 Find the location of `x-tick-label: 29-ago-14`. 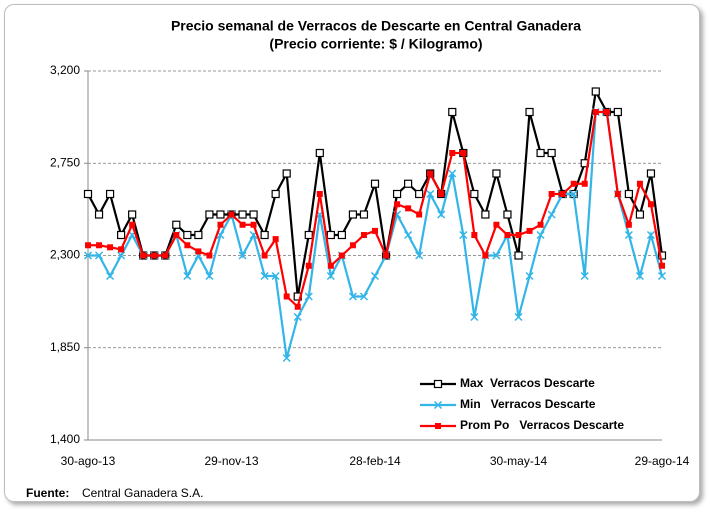

x-tick-label: 29-ago-14 is located at coordinates (662, 461).